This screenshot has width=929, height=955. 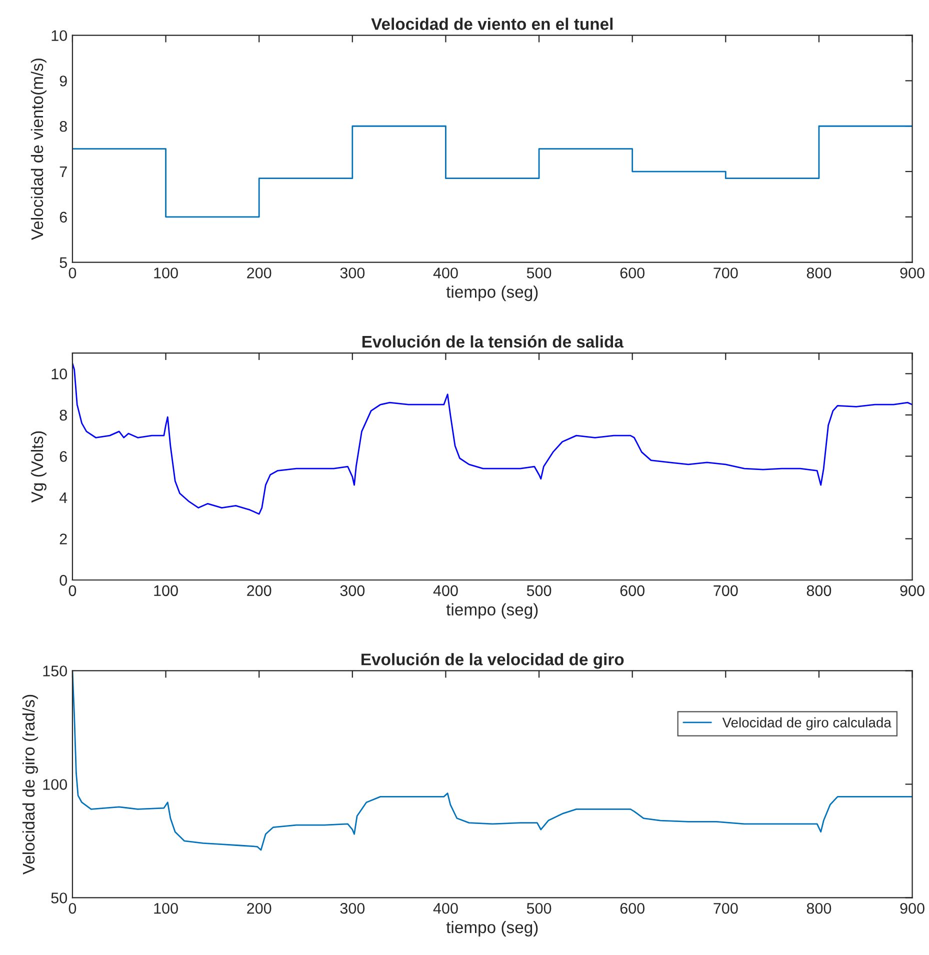 I want to click on chart-title: Evolución de la velocidad de giro, so click(x=493, y=660).